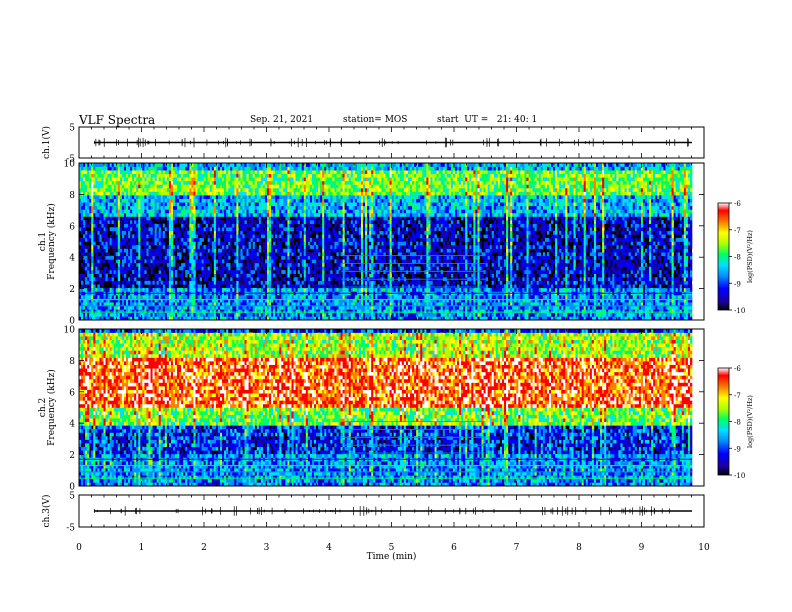  Describe the element at coordinates (579, 548) in the screenshot. I see `x-tick-label: 8` at that location.